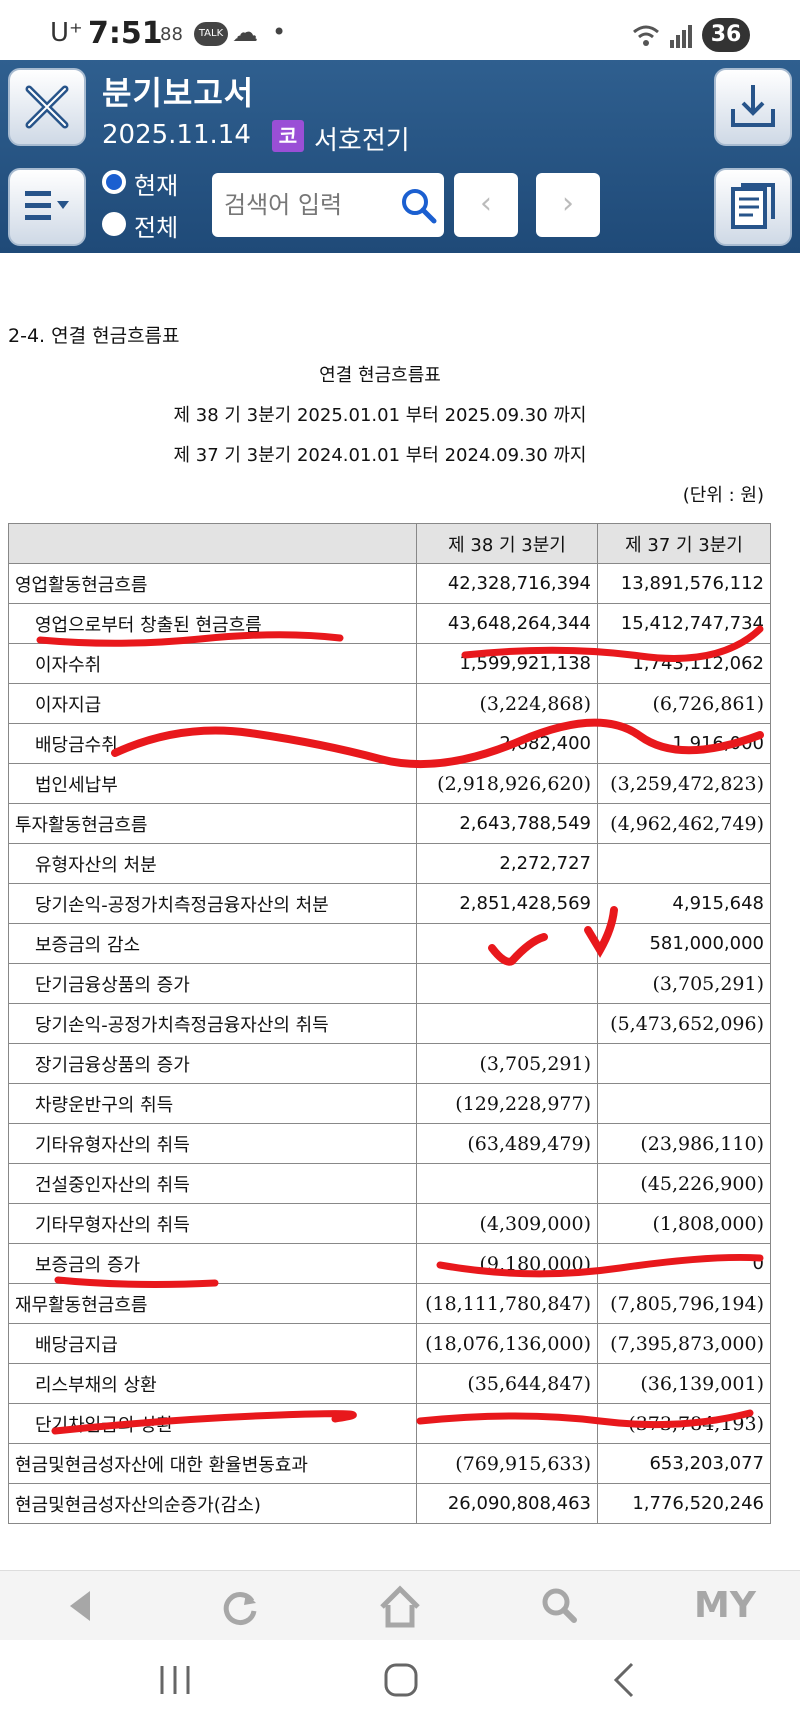 The height and width of the screenshot is (1713, 800). Describe the element at coordinates (156, 228) in the screenshot. I see `scope-all-label: 전체` at that location.